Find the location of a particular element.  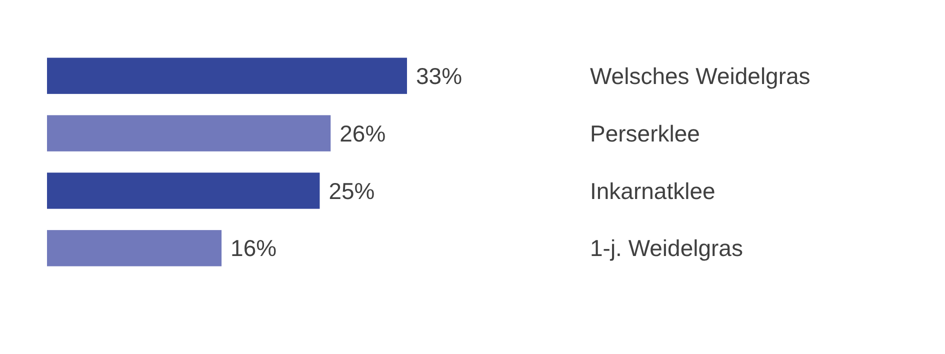

y-tick-label: Welsches Weidelgras is located at coordinates (700, 75).